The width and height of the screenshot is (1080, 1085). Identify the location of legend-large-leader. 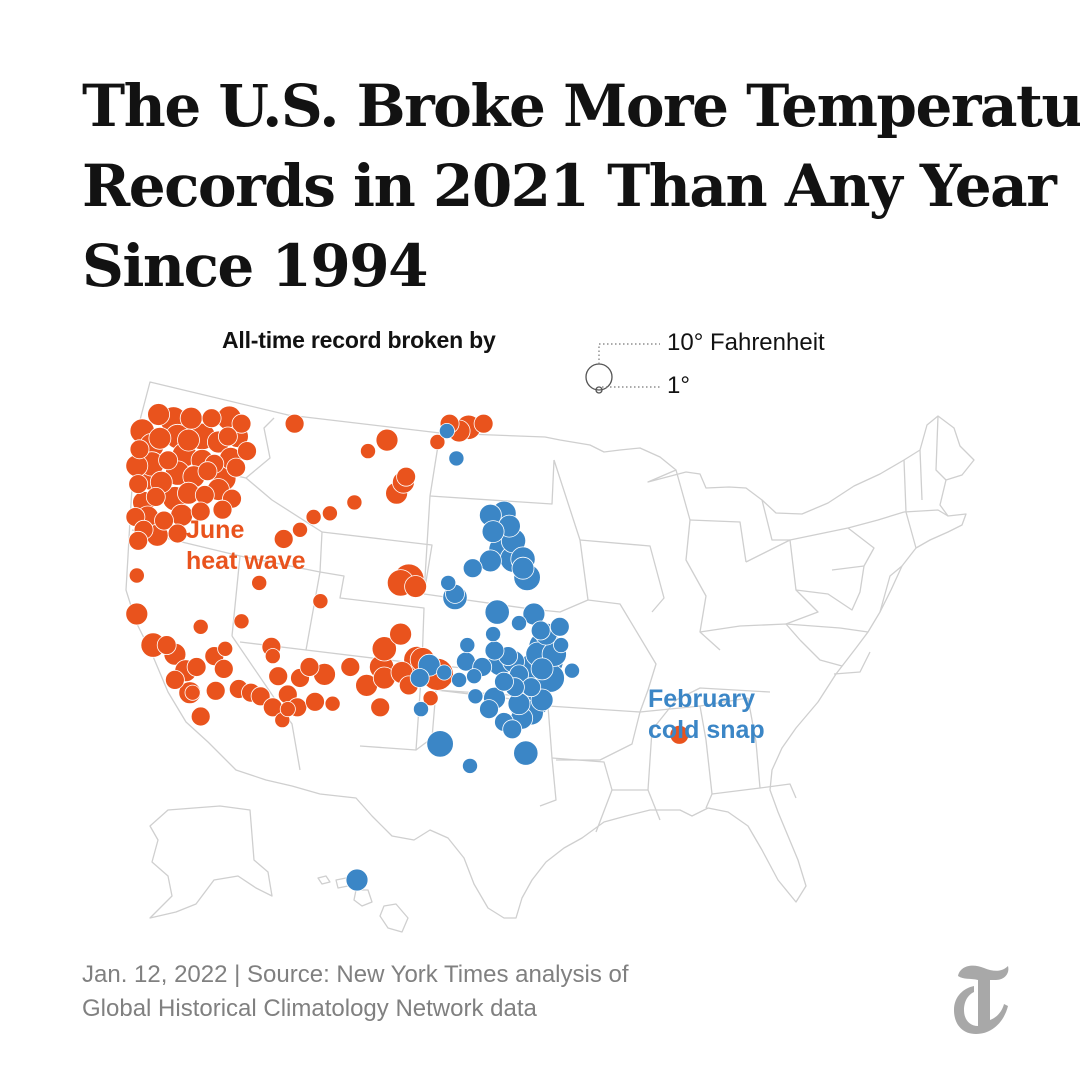
(629, 353).